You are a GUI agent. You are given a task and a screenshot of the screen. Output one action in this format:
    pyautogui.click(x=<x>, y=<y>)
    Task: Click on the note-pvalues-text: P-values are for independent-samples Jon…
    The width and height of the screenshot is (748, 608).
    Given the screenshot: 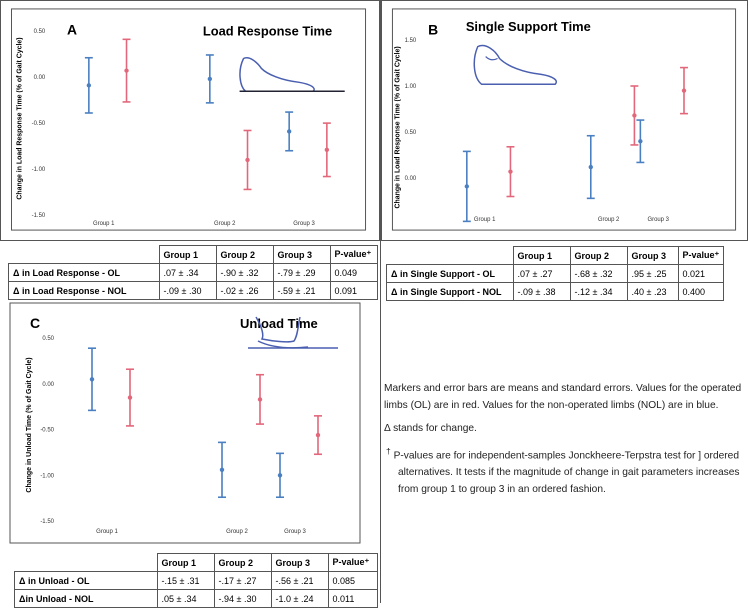 What is the action you would take?
    pyautogui.click(x=566, y=473)
    